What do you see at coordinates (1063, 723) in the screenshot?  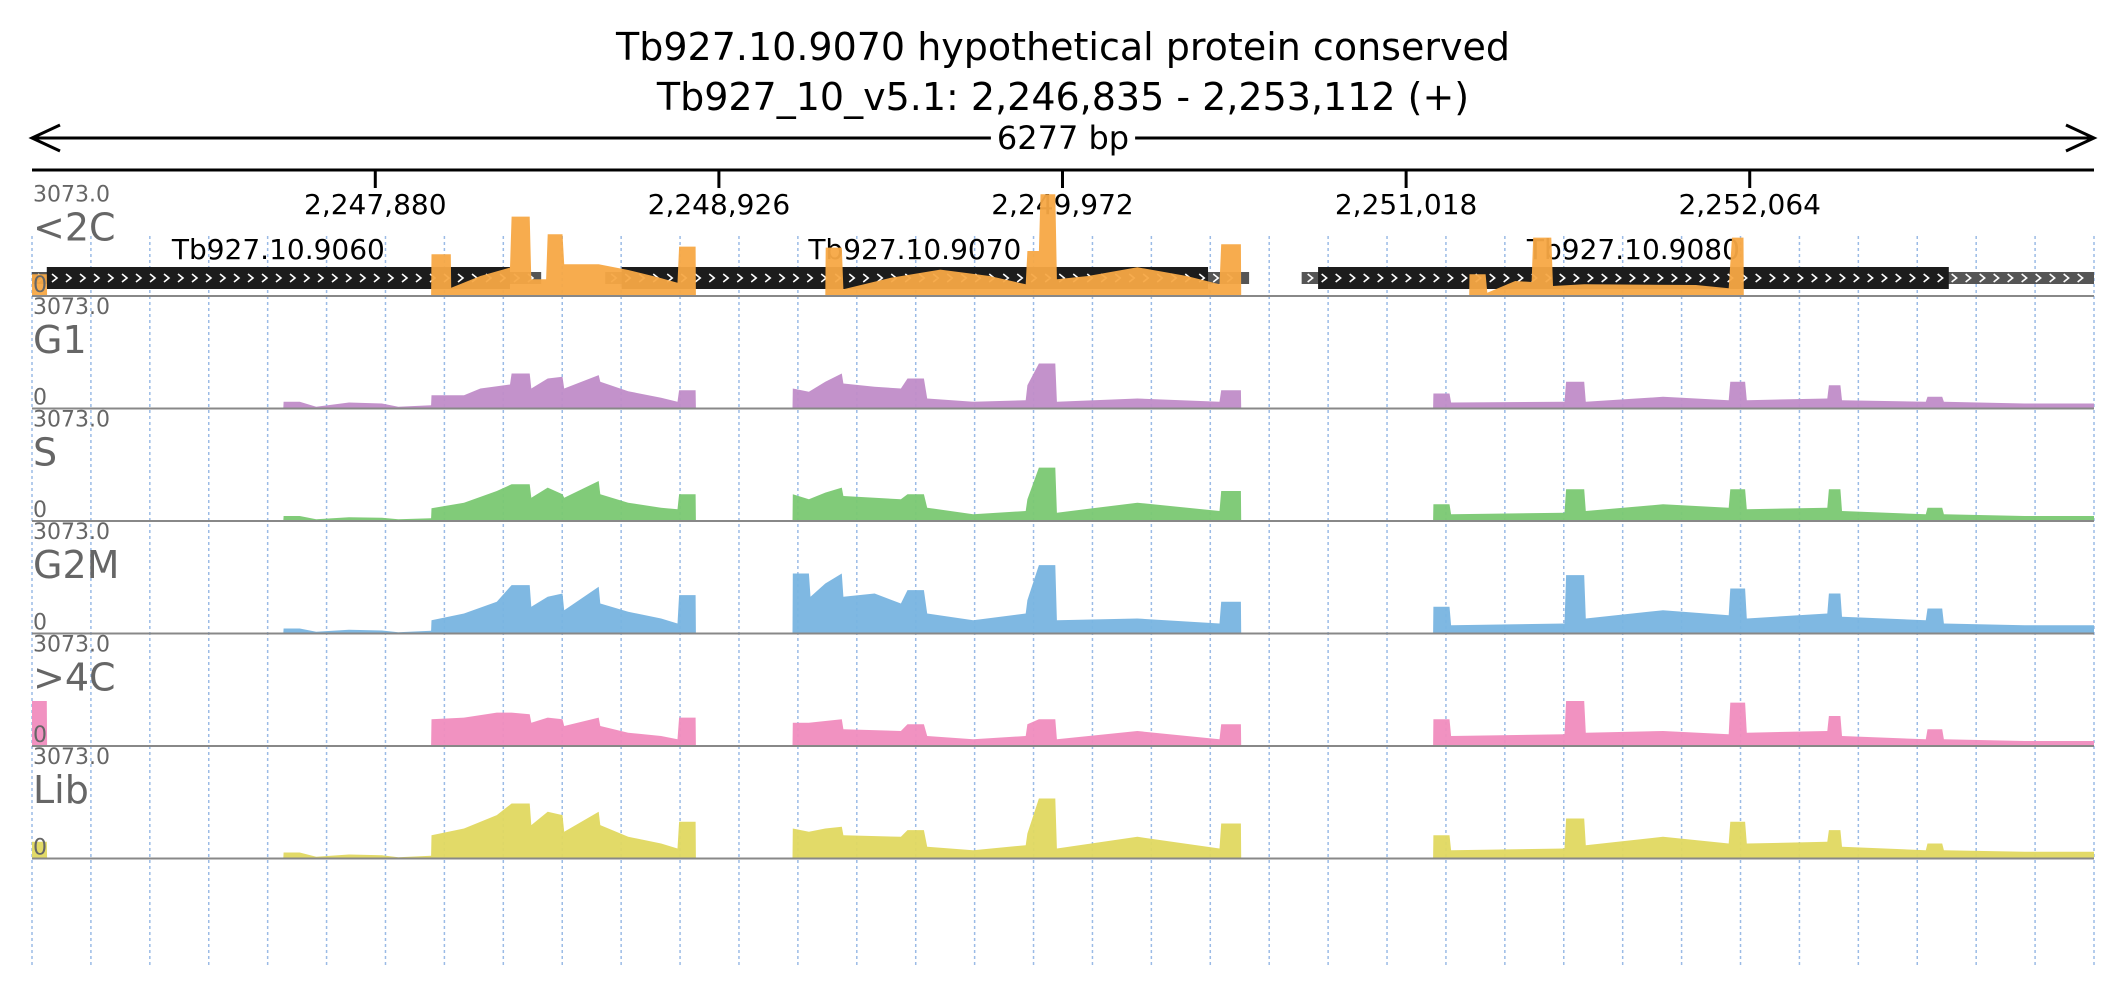 I see `coverage-area->4C` at bounding box center [1063, 723].